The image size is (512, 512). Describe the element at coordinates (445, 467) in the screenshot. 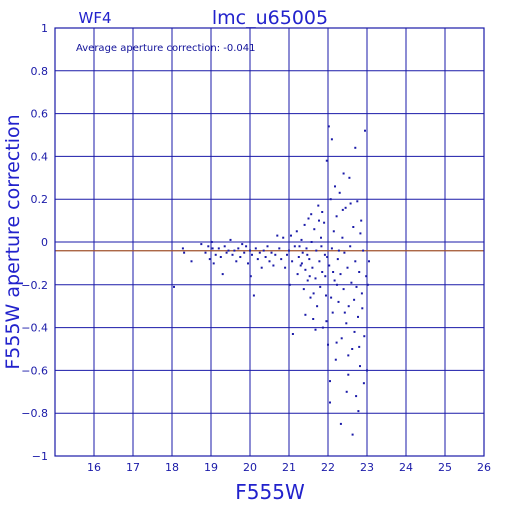

I see `x-tick-label: 25` at that location.